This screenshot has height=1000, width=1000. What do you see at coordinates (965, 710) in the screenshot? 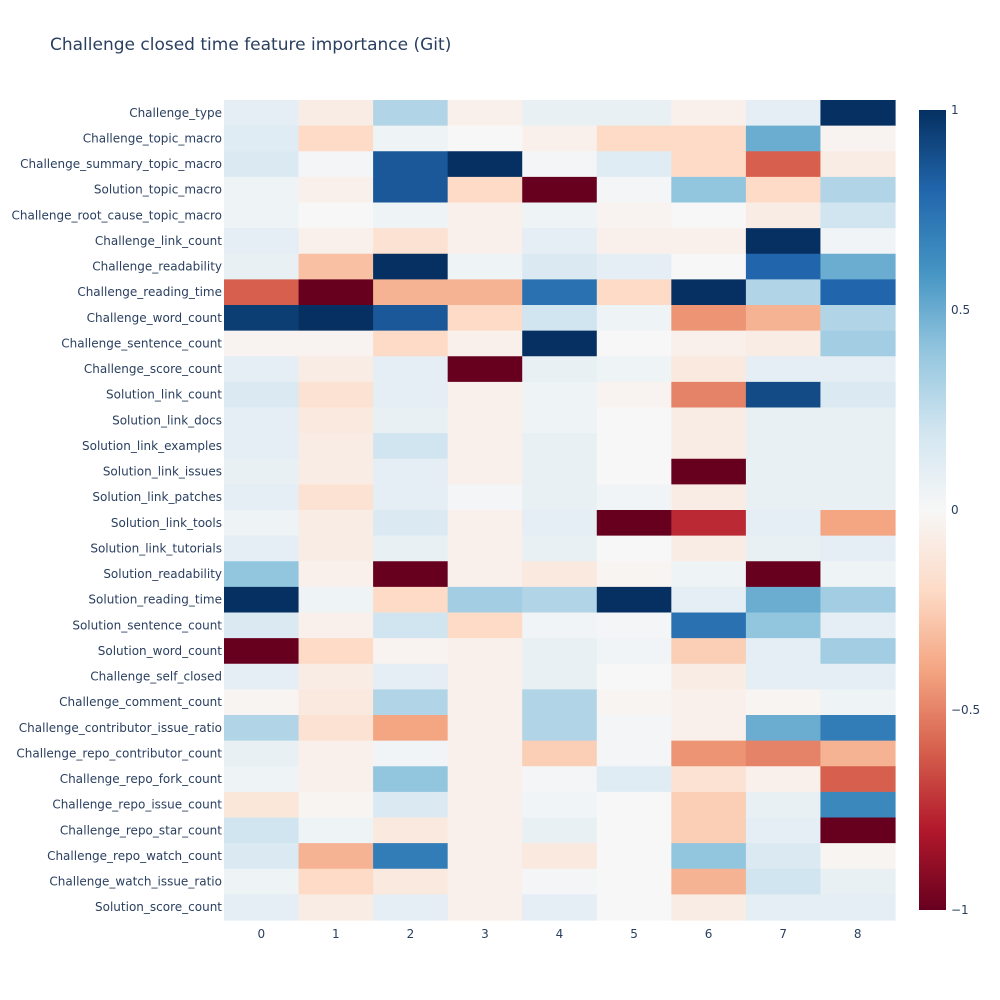
I see `colorbar-tick-label: −0.5` at bounding box center [965, 710].